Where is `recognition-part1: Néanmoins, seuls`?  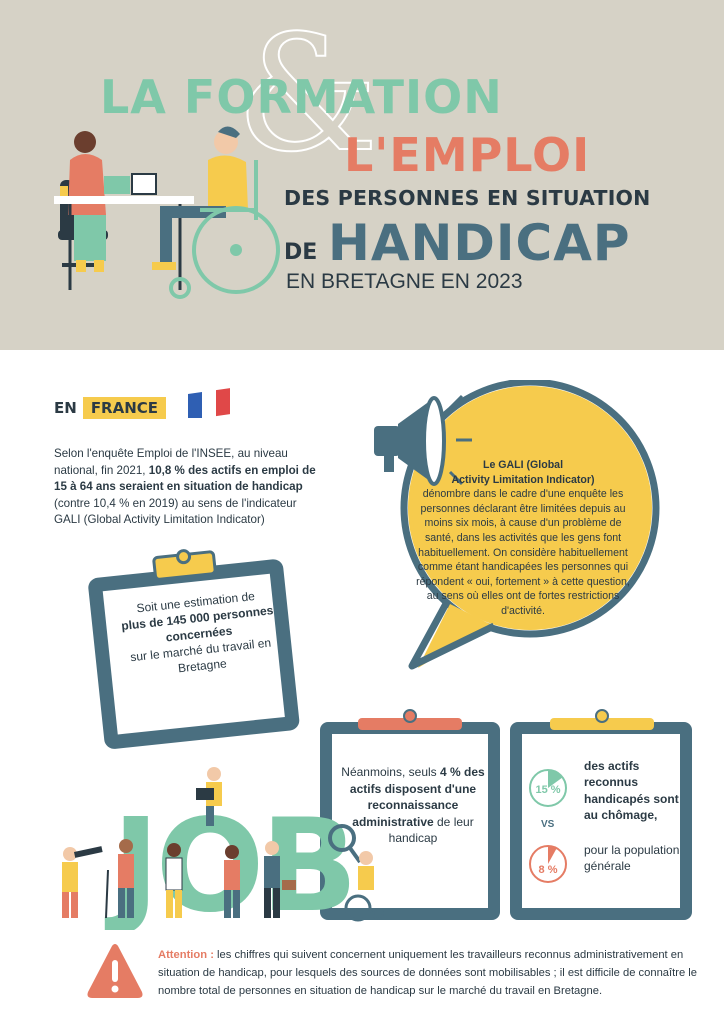
recognition-part1: Néanmoins, seuls is located at coordinates (390, 772).